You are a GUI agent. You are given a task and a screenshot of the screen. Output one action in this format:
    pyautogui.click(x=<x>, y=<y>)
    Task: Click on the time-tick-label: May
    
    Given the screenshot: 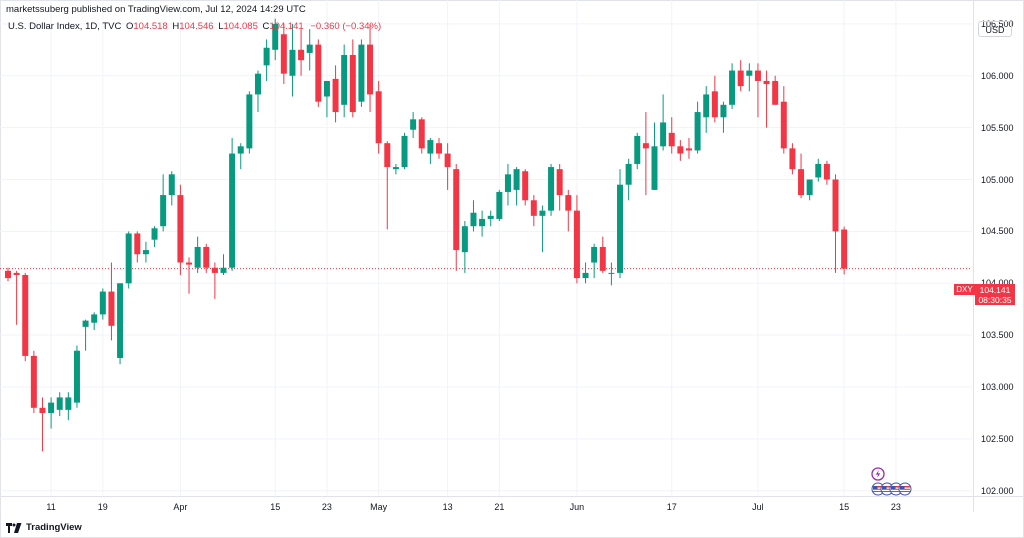 What is the action you would take?
    pyautogui.click(x=379, y=507)
    